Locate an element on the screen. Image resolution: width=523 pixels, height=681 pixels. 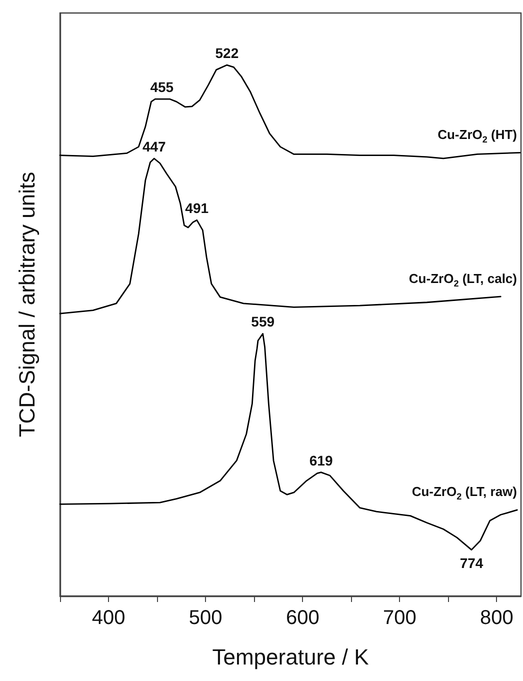
annotation: 559 is located at coordinates (263, 322).